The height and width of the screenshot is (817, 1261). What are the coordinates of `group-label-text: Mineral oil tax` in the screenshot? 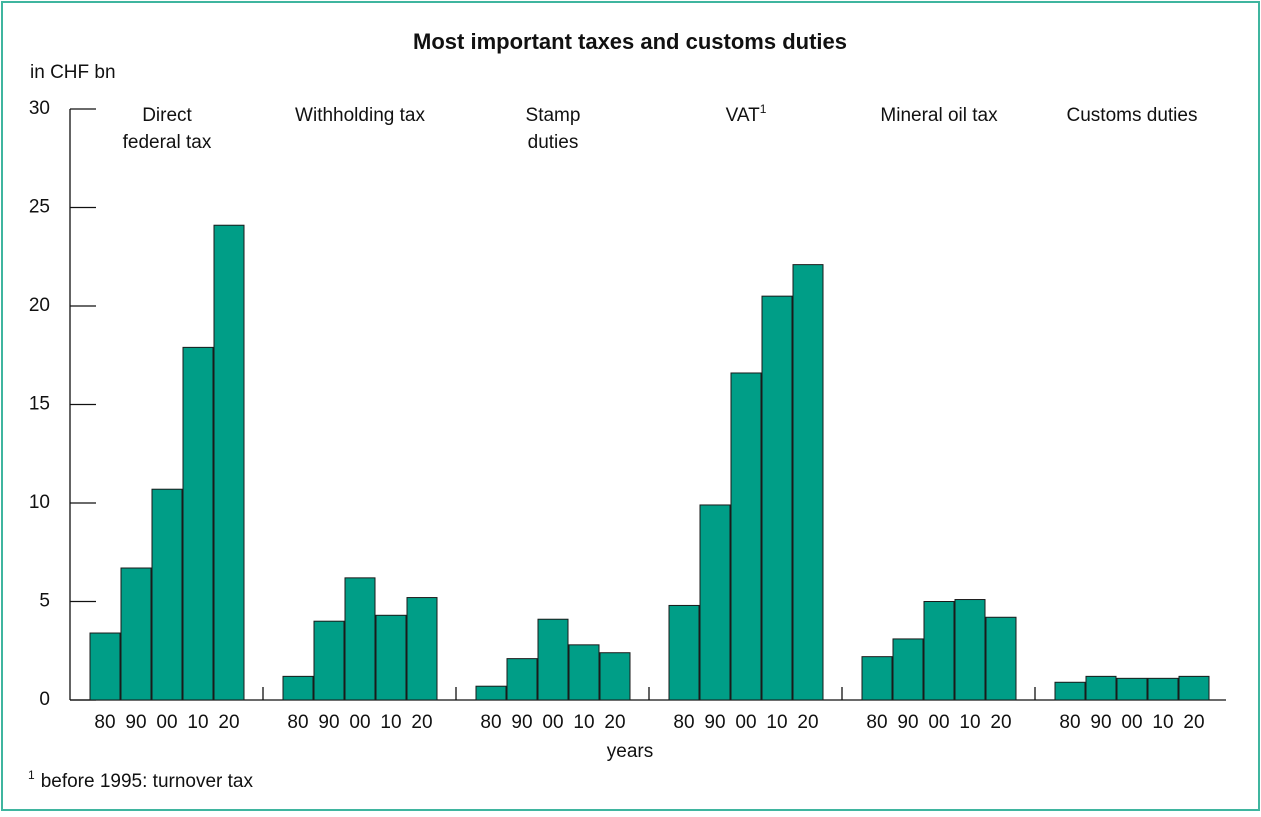 It's located at (939, 115).